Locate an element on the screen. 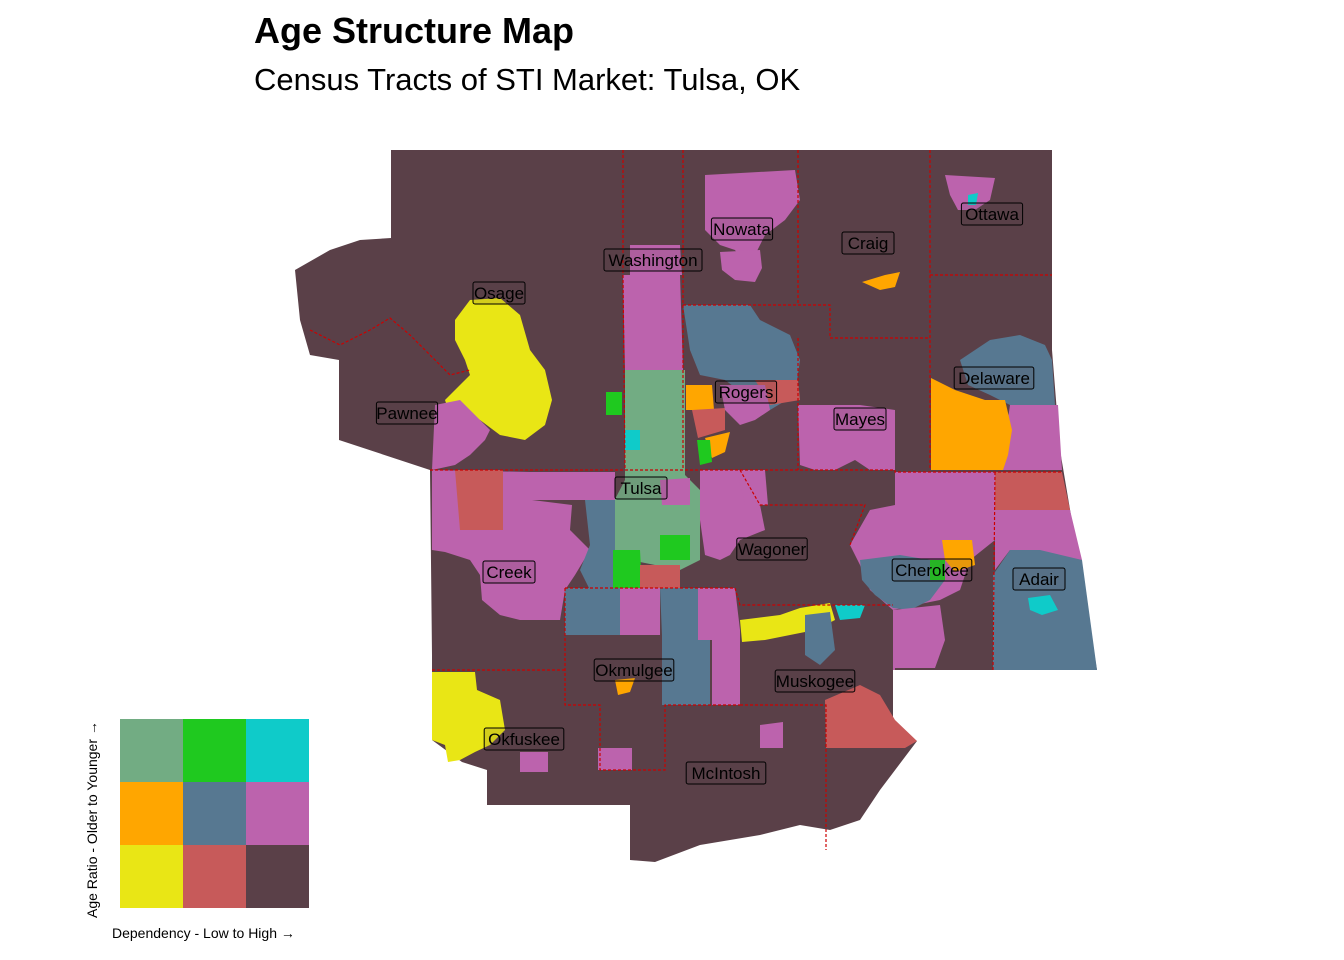  county-label-adair: Adair is located at coordinates (1039, 579).